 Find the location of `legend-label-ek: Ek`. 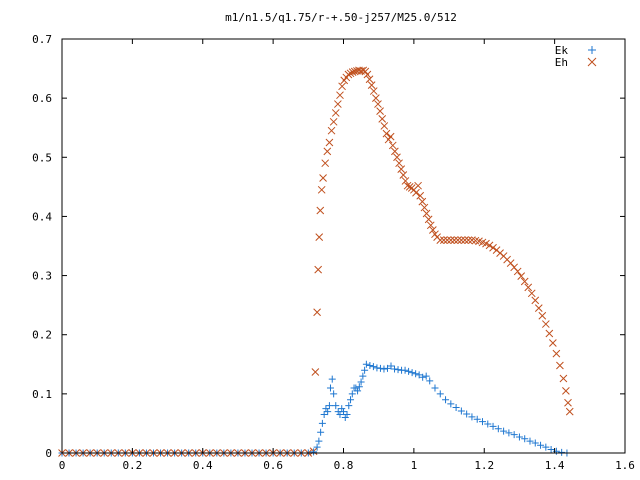

legend-label-ek: Ek is located at coordinates (562, 50).